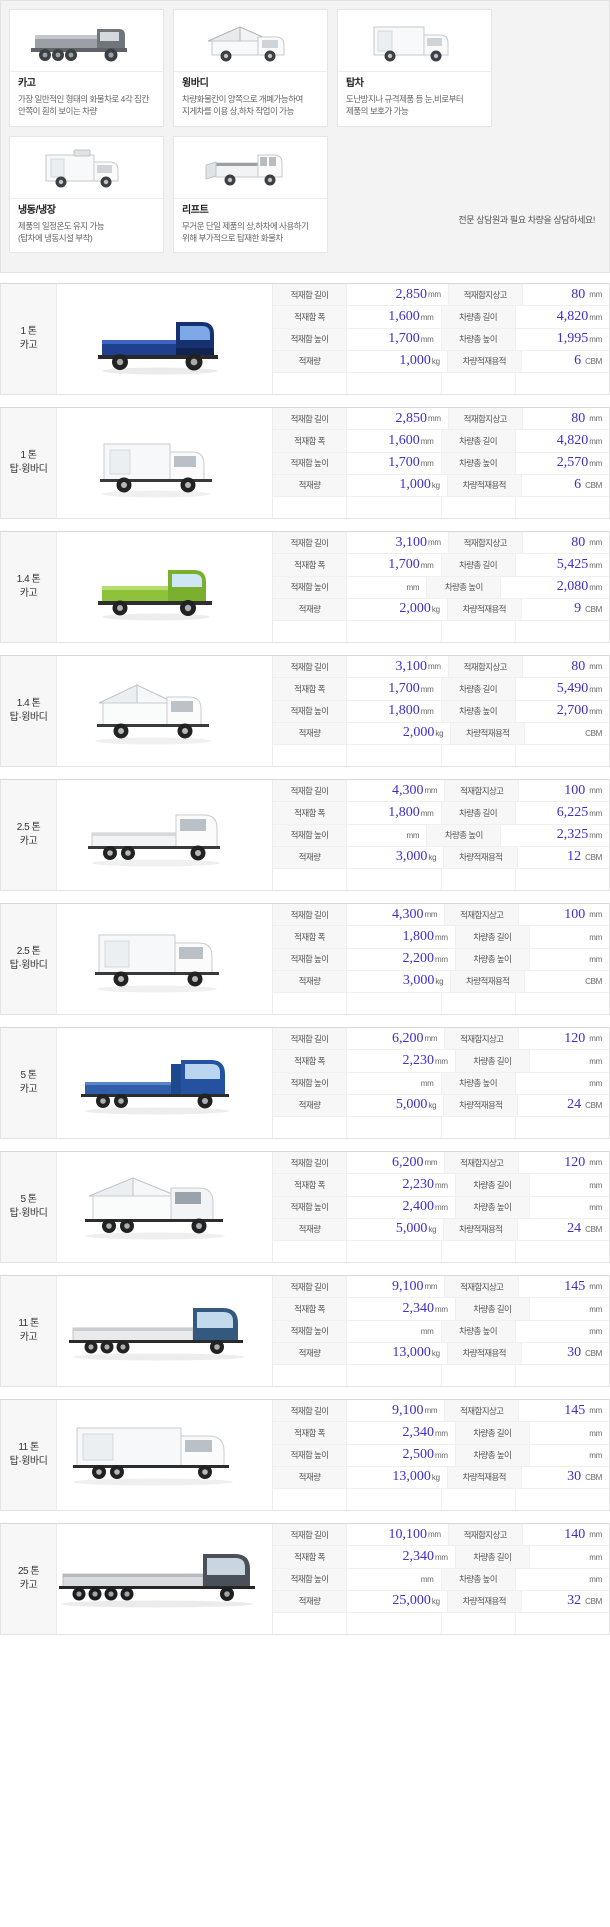 This screenshot has width=610, height=1927. Describe the element at coordinates (411, 1105) in the screenshot. I see `spec-value: 5,000` at that location.